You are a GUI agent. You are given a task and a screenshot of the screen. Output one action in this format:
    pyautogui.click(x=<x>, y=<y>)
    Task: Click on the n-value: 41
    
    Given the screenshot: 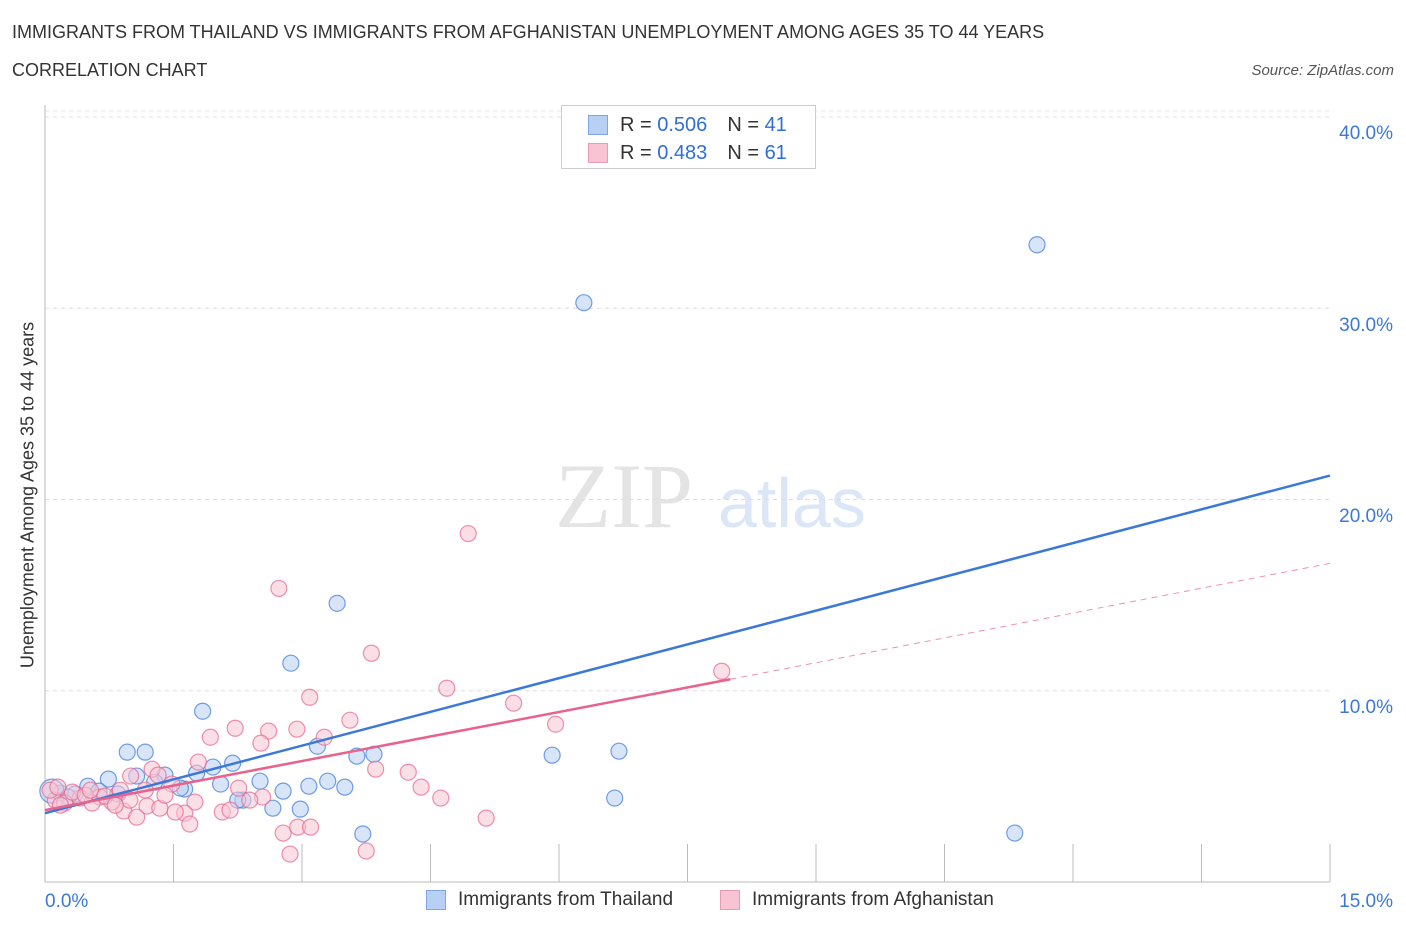 What is the action you would take?
    pyautogui.click(x=775, y=124)
    